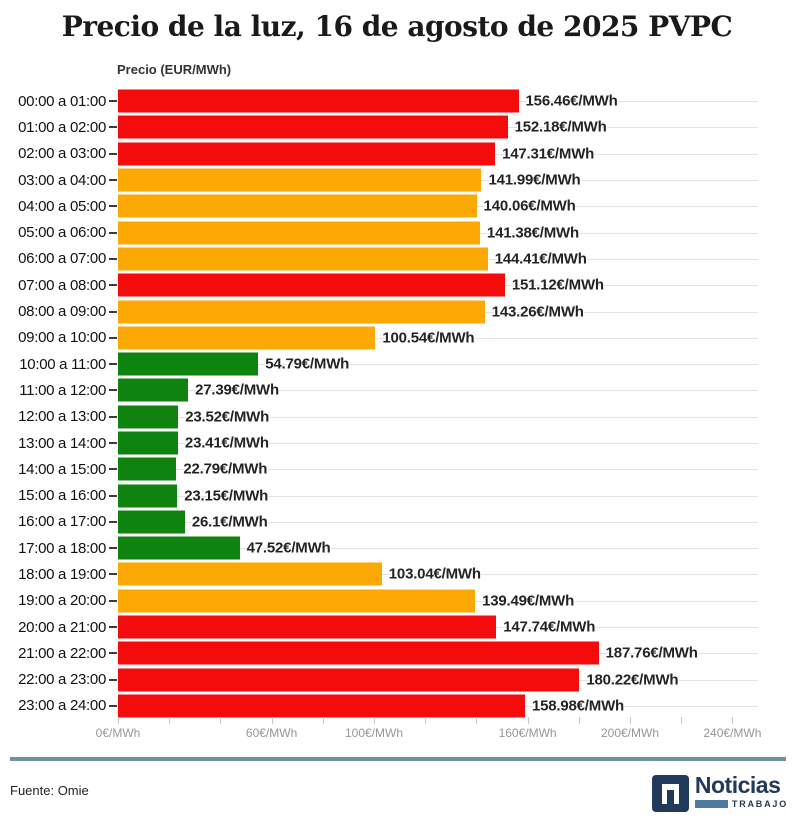 This screenshot has width=794, height=821. What do you see at coordinates (438, 285) in the screenshot?
I see `bar-track: 151.12€/MWh` at bounding box center [438, 285].